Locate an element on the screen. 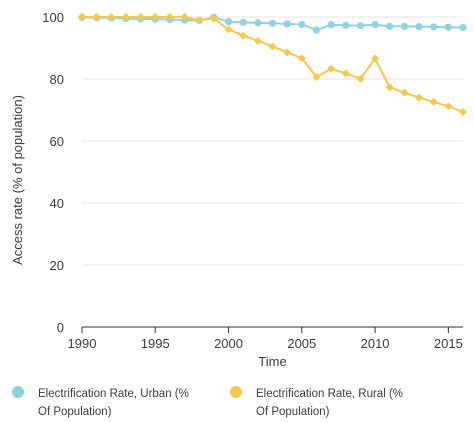  y-axis-title: Access rate (% of population) is located at coordinates (17, 180).